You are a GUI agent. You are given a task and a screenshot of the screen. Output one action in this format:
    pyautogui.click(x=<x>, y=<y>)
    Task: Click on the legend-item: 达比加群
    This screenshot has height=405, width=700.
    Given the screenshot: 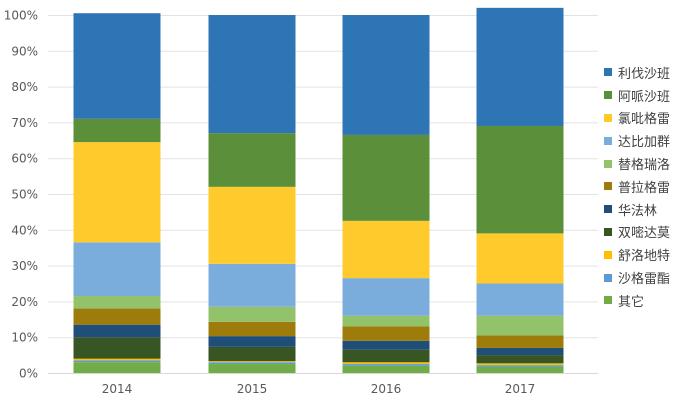 What is the action you would take?
    pyautogui.click(x=651, y=140)
    